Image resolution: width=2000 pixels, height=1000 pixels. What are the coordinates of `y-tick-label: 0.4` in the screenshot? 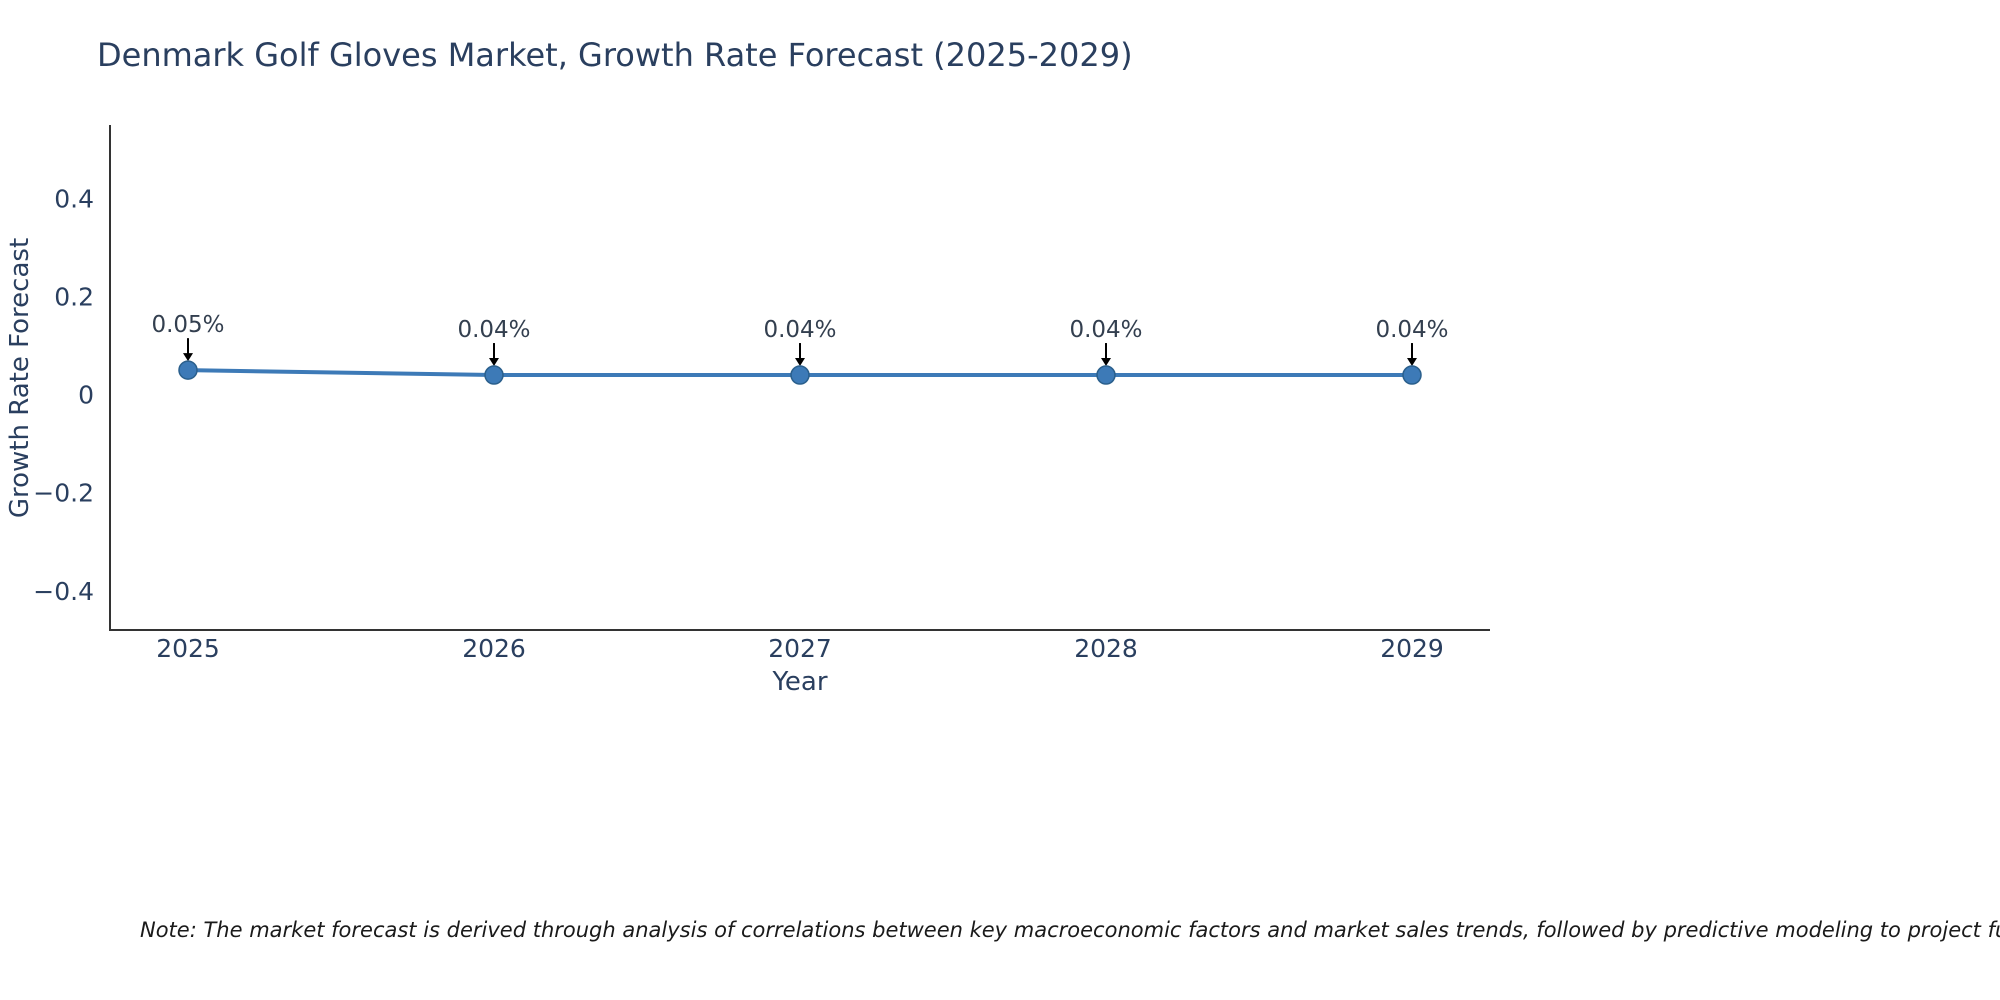 It's located at (74, 199).